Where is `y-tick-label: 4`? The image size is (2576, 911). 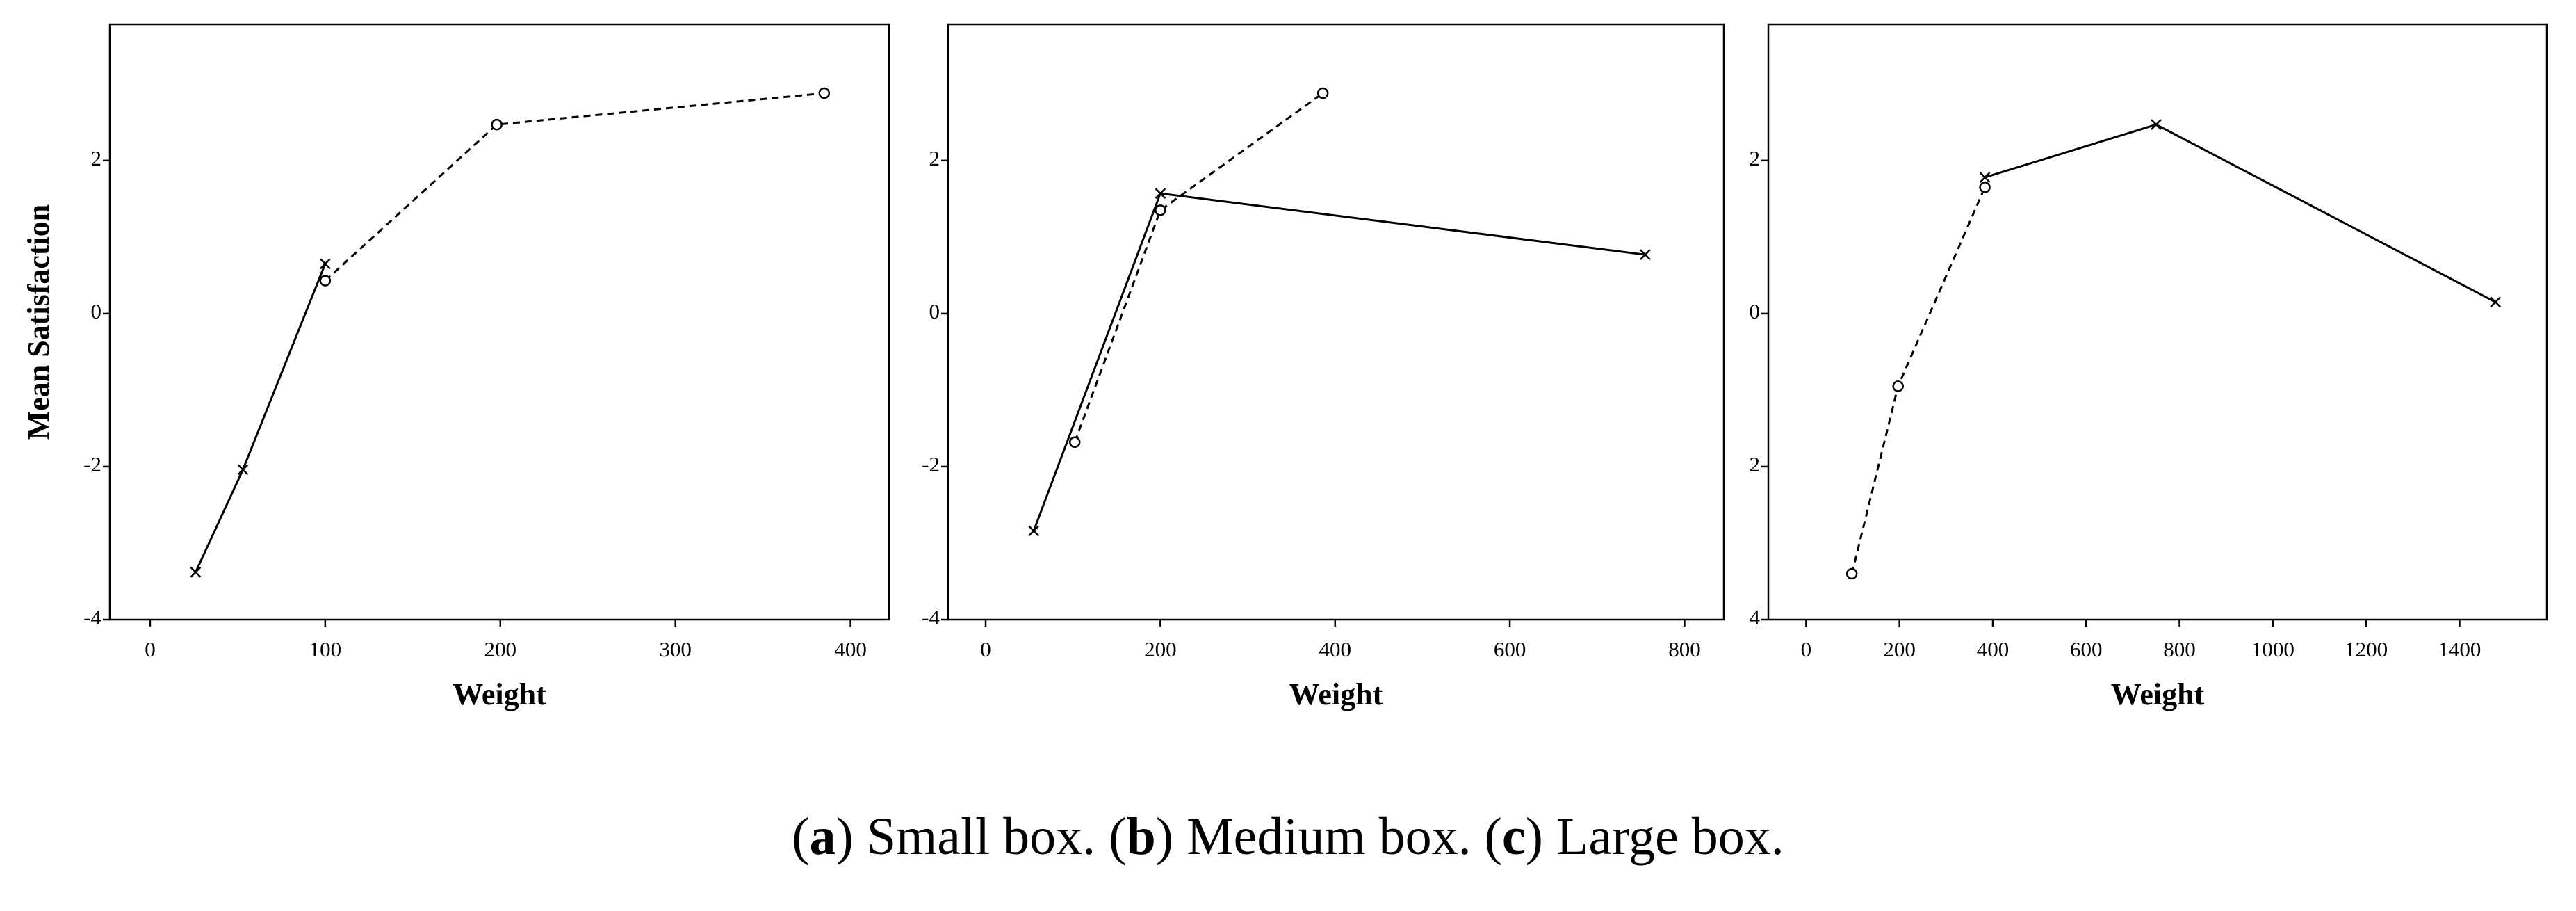 y-tick-label: 4 is located at coordinates (1755, 617).